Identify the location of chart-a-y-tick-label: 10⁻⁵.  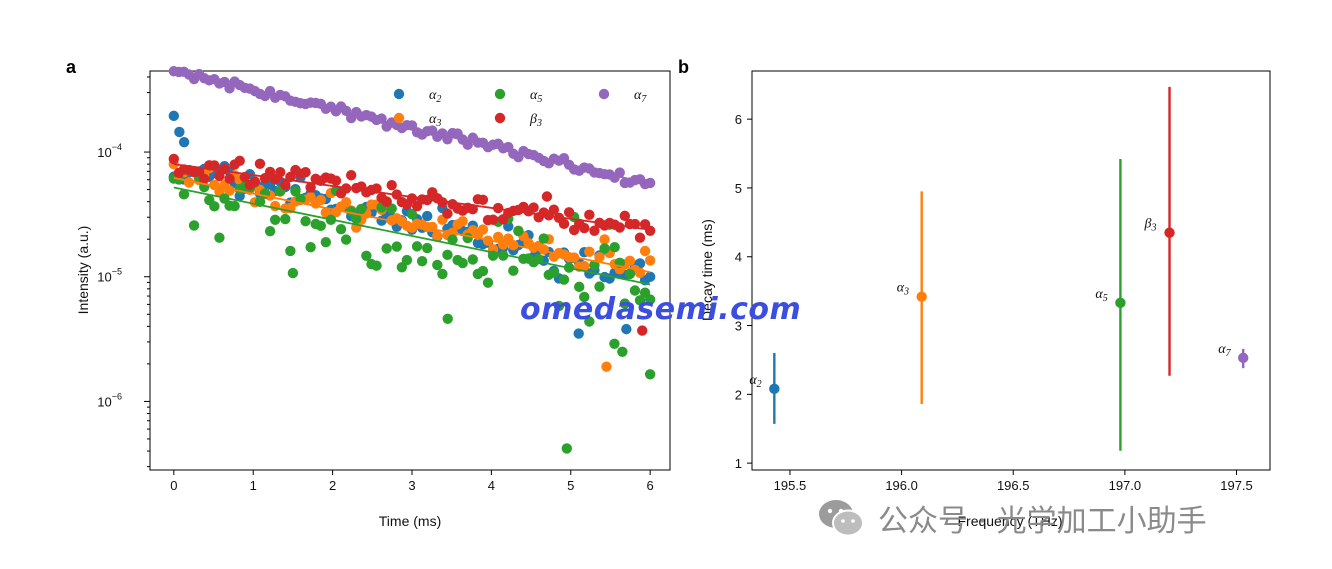
(109, 276).